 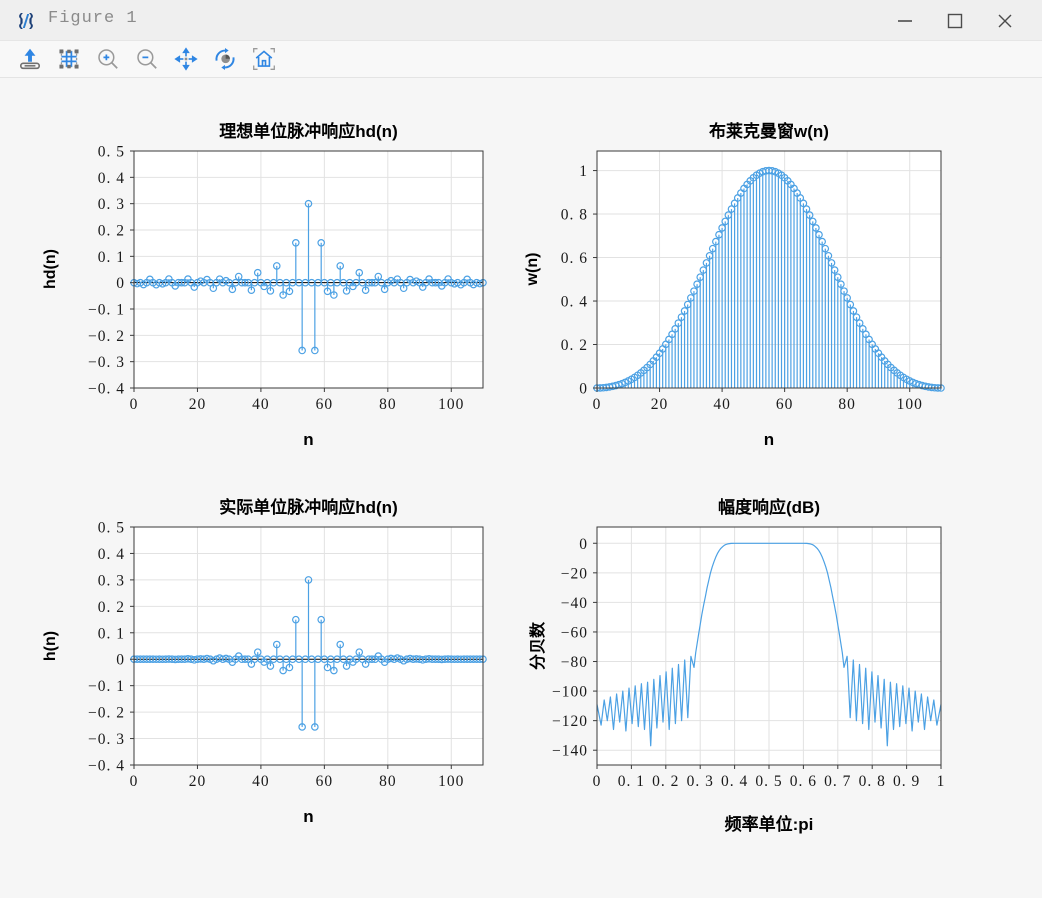 I want to click on svg-text: −80, so click(x=574, y=662).